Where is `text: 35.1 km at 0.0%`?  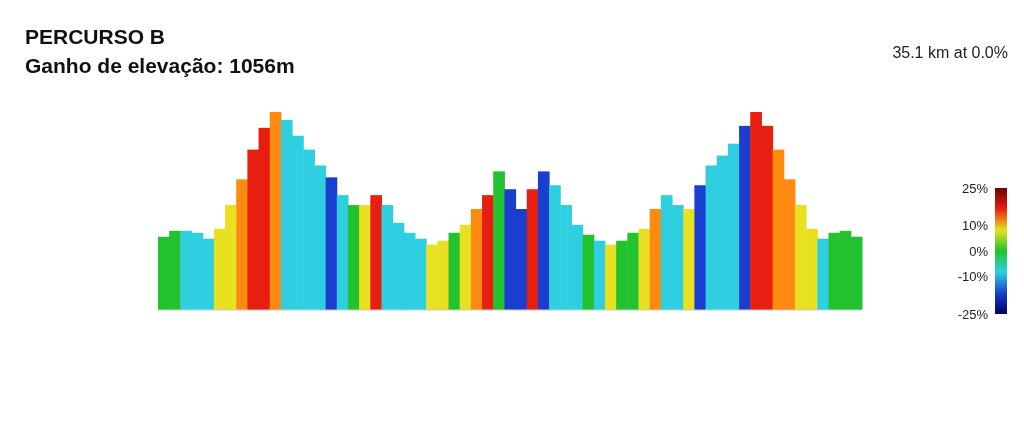
text: 35.1 km at 0.0% is located at coordinates (950, 52).